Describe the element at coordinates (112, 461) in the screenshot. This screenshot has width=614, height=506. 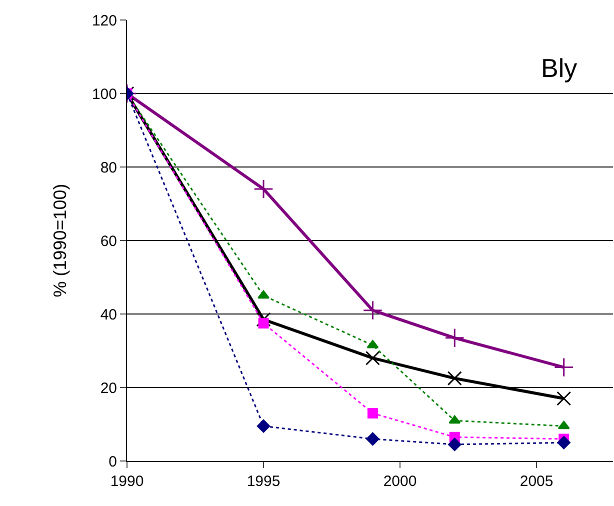
I see `y-tick-label: 0` at that location.